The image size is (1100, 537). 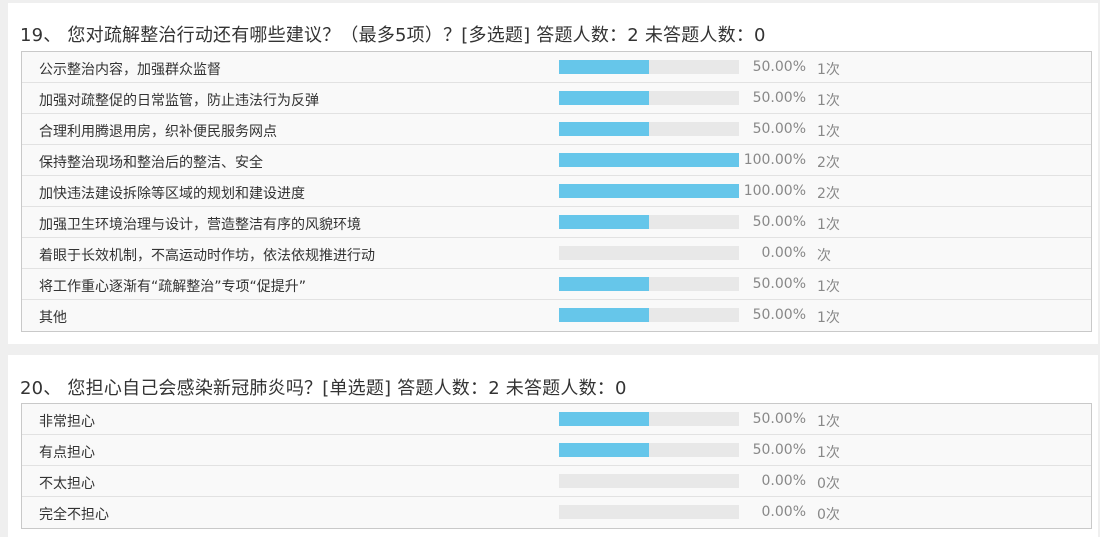 What do you see at coordinates (556, 481) in the screenshot?
I see `option-row: 不太担心 0.00% 0次` at bounding box center [556, 481].